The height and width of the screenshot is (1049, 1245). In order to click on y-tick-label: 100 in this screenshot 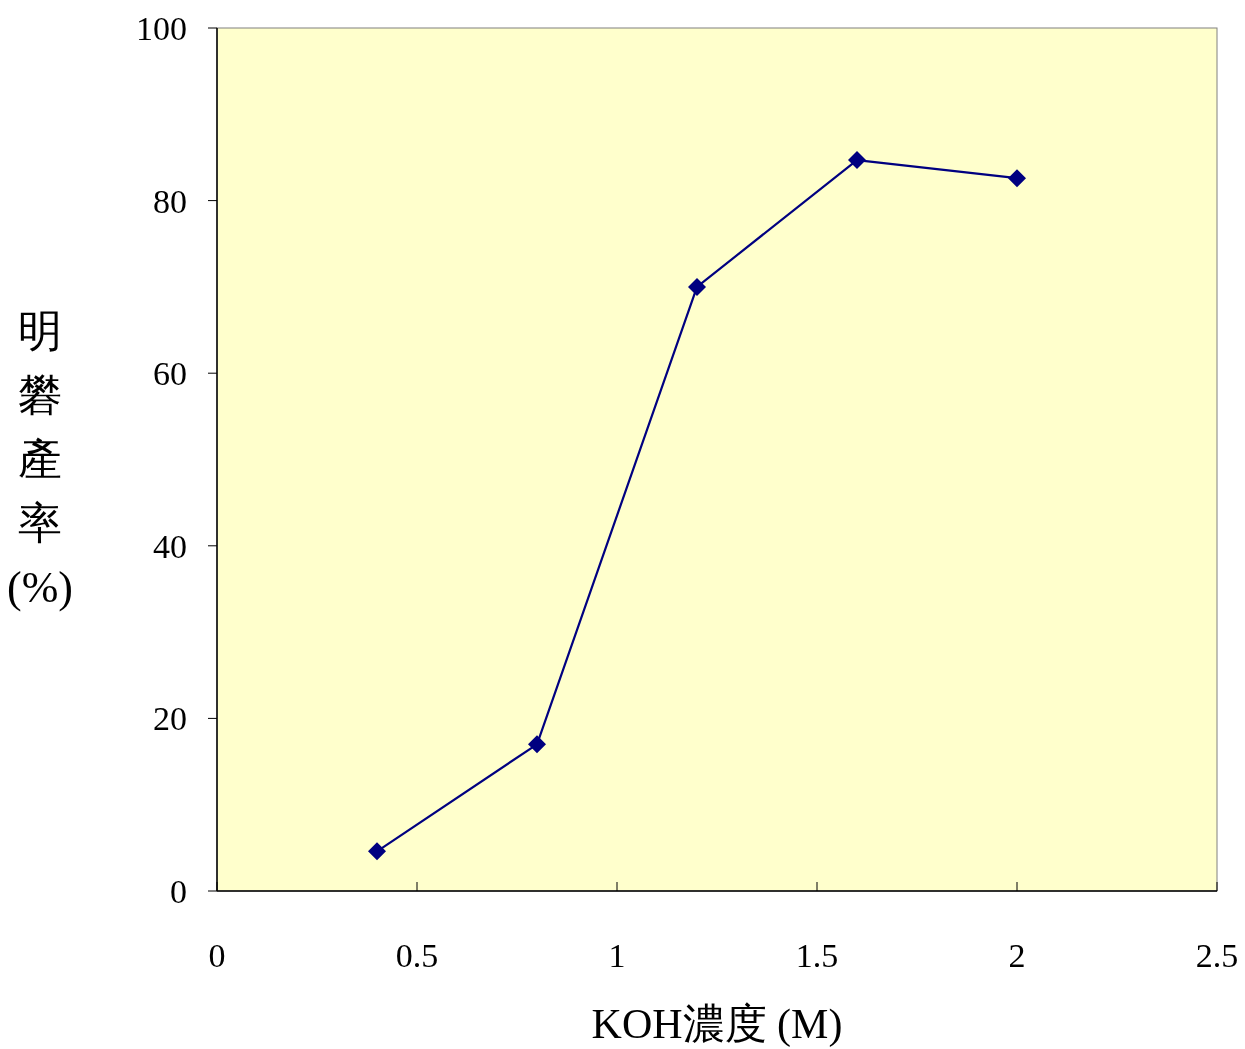, I will do `click(161, 28)`.